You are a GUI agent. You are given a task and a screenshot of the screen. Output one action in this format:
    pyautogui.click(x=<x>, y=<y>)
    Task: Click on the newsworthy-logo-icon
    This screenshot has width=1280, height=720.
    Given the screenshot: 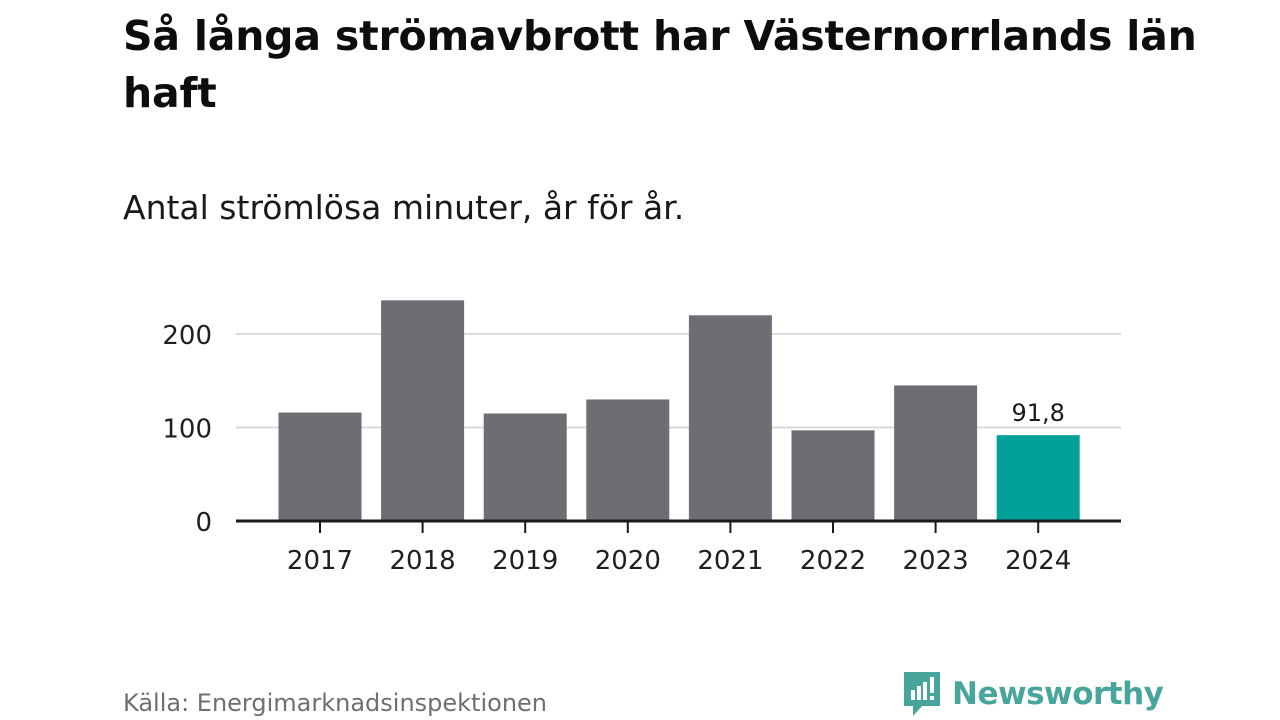 What is the action you would take?
    pyautogui.click(x=922, y=694)
    